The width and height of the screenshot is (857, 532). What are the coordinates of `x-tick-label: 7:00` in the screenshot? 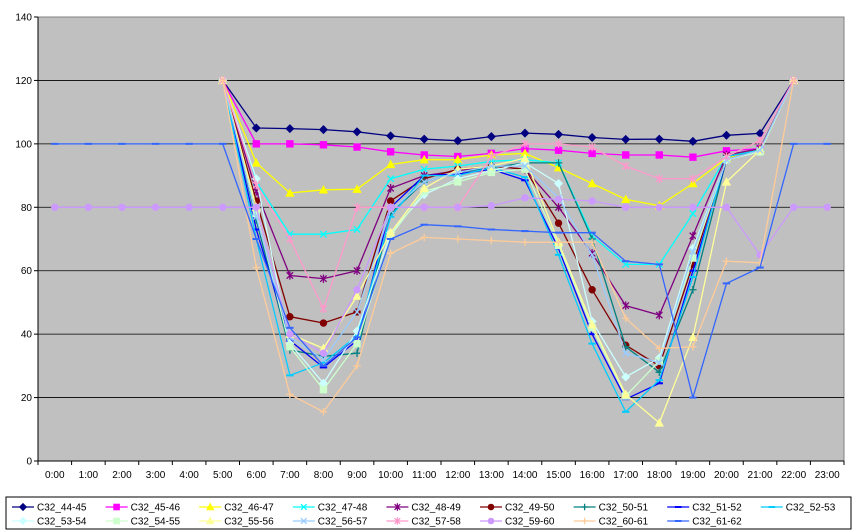 It's located at (290, 475).